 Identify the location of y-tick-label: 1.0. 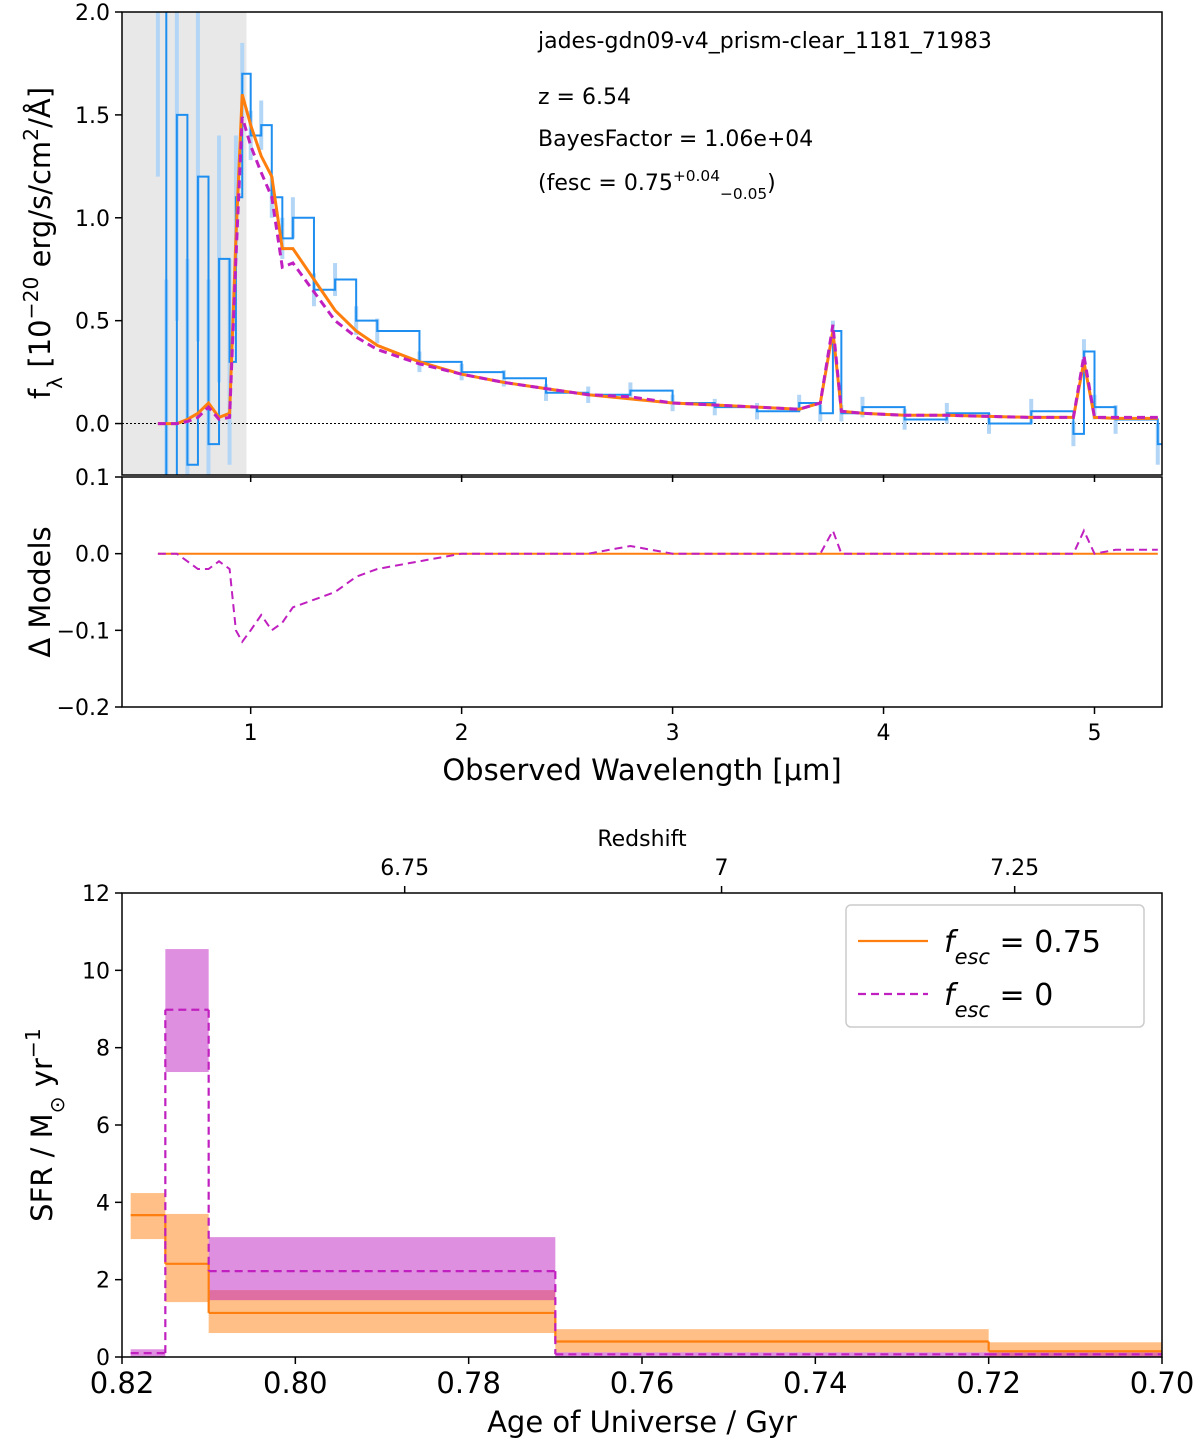
(92, 219).